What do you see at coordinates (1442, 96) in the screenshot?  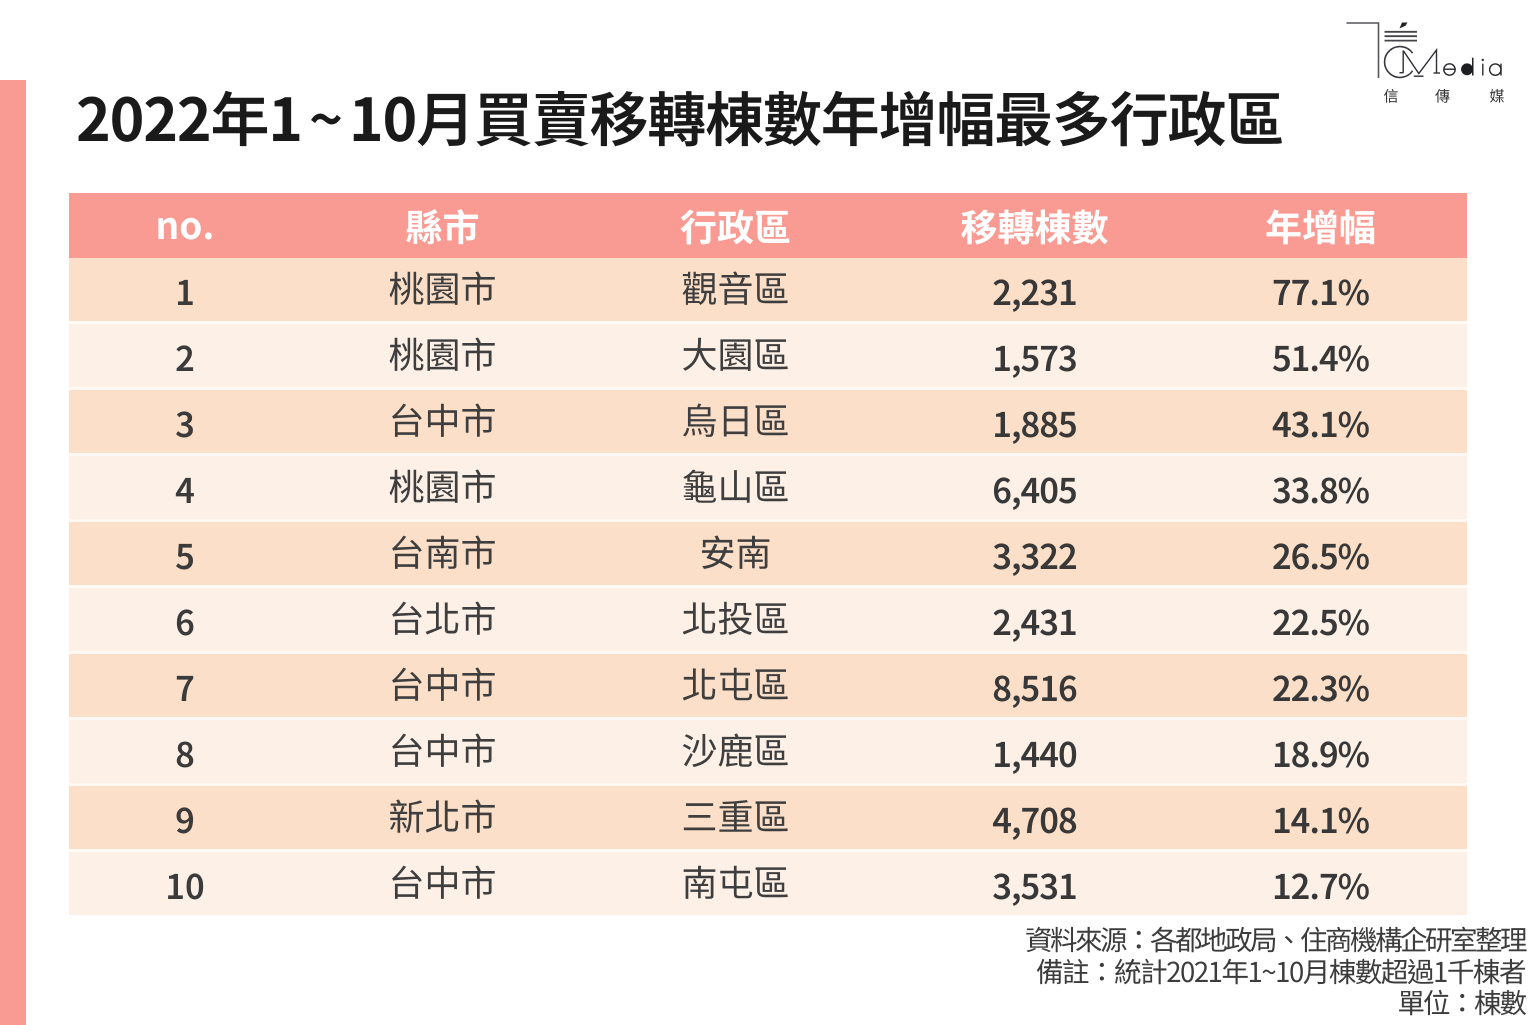 I see `svg-text: 傳` at bounding box center [1442, 96].